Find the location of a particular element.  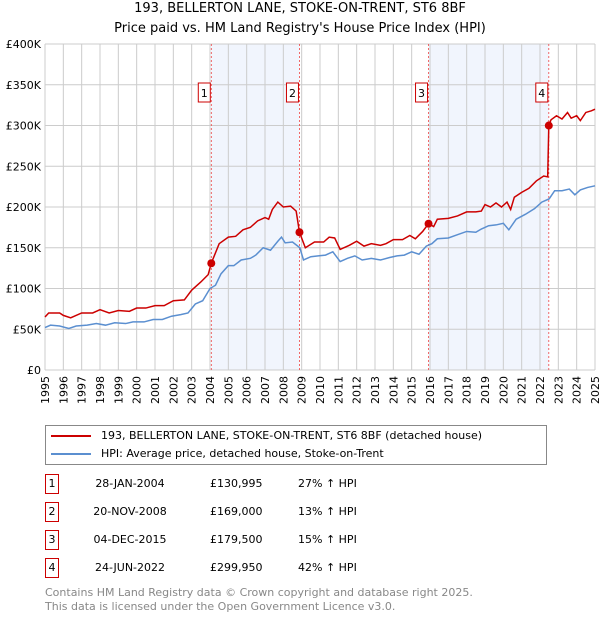

x-tick-label: 2019 is located at coordinates (485, 390).